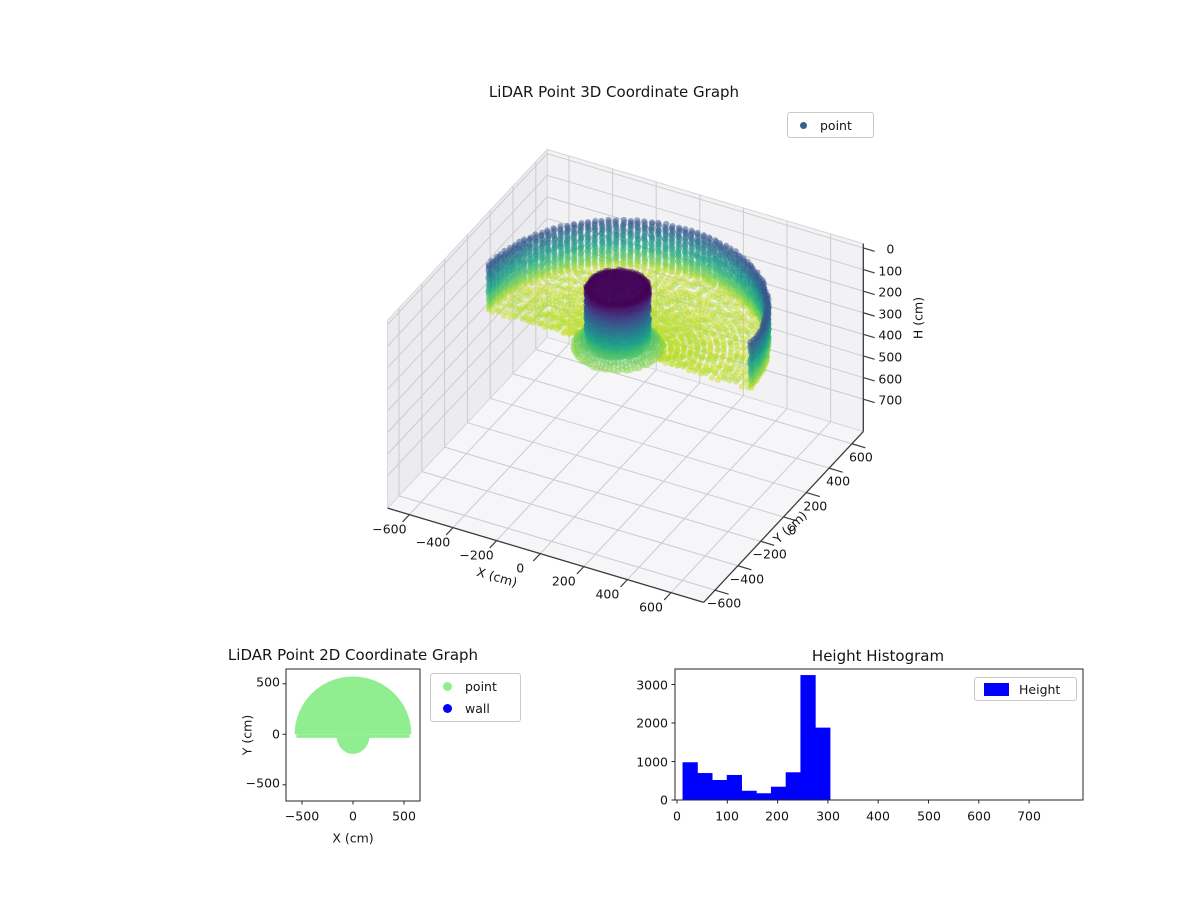  What do you see at coordinates (652, 723) in the screenshot?
I see `y-tick-label: 2000` at bounding box center [652, 723].